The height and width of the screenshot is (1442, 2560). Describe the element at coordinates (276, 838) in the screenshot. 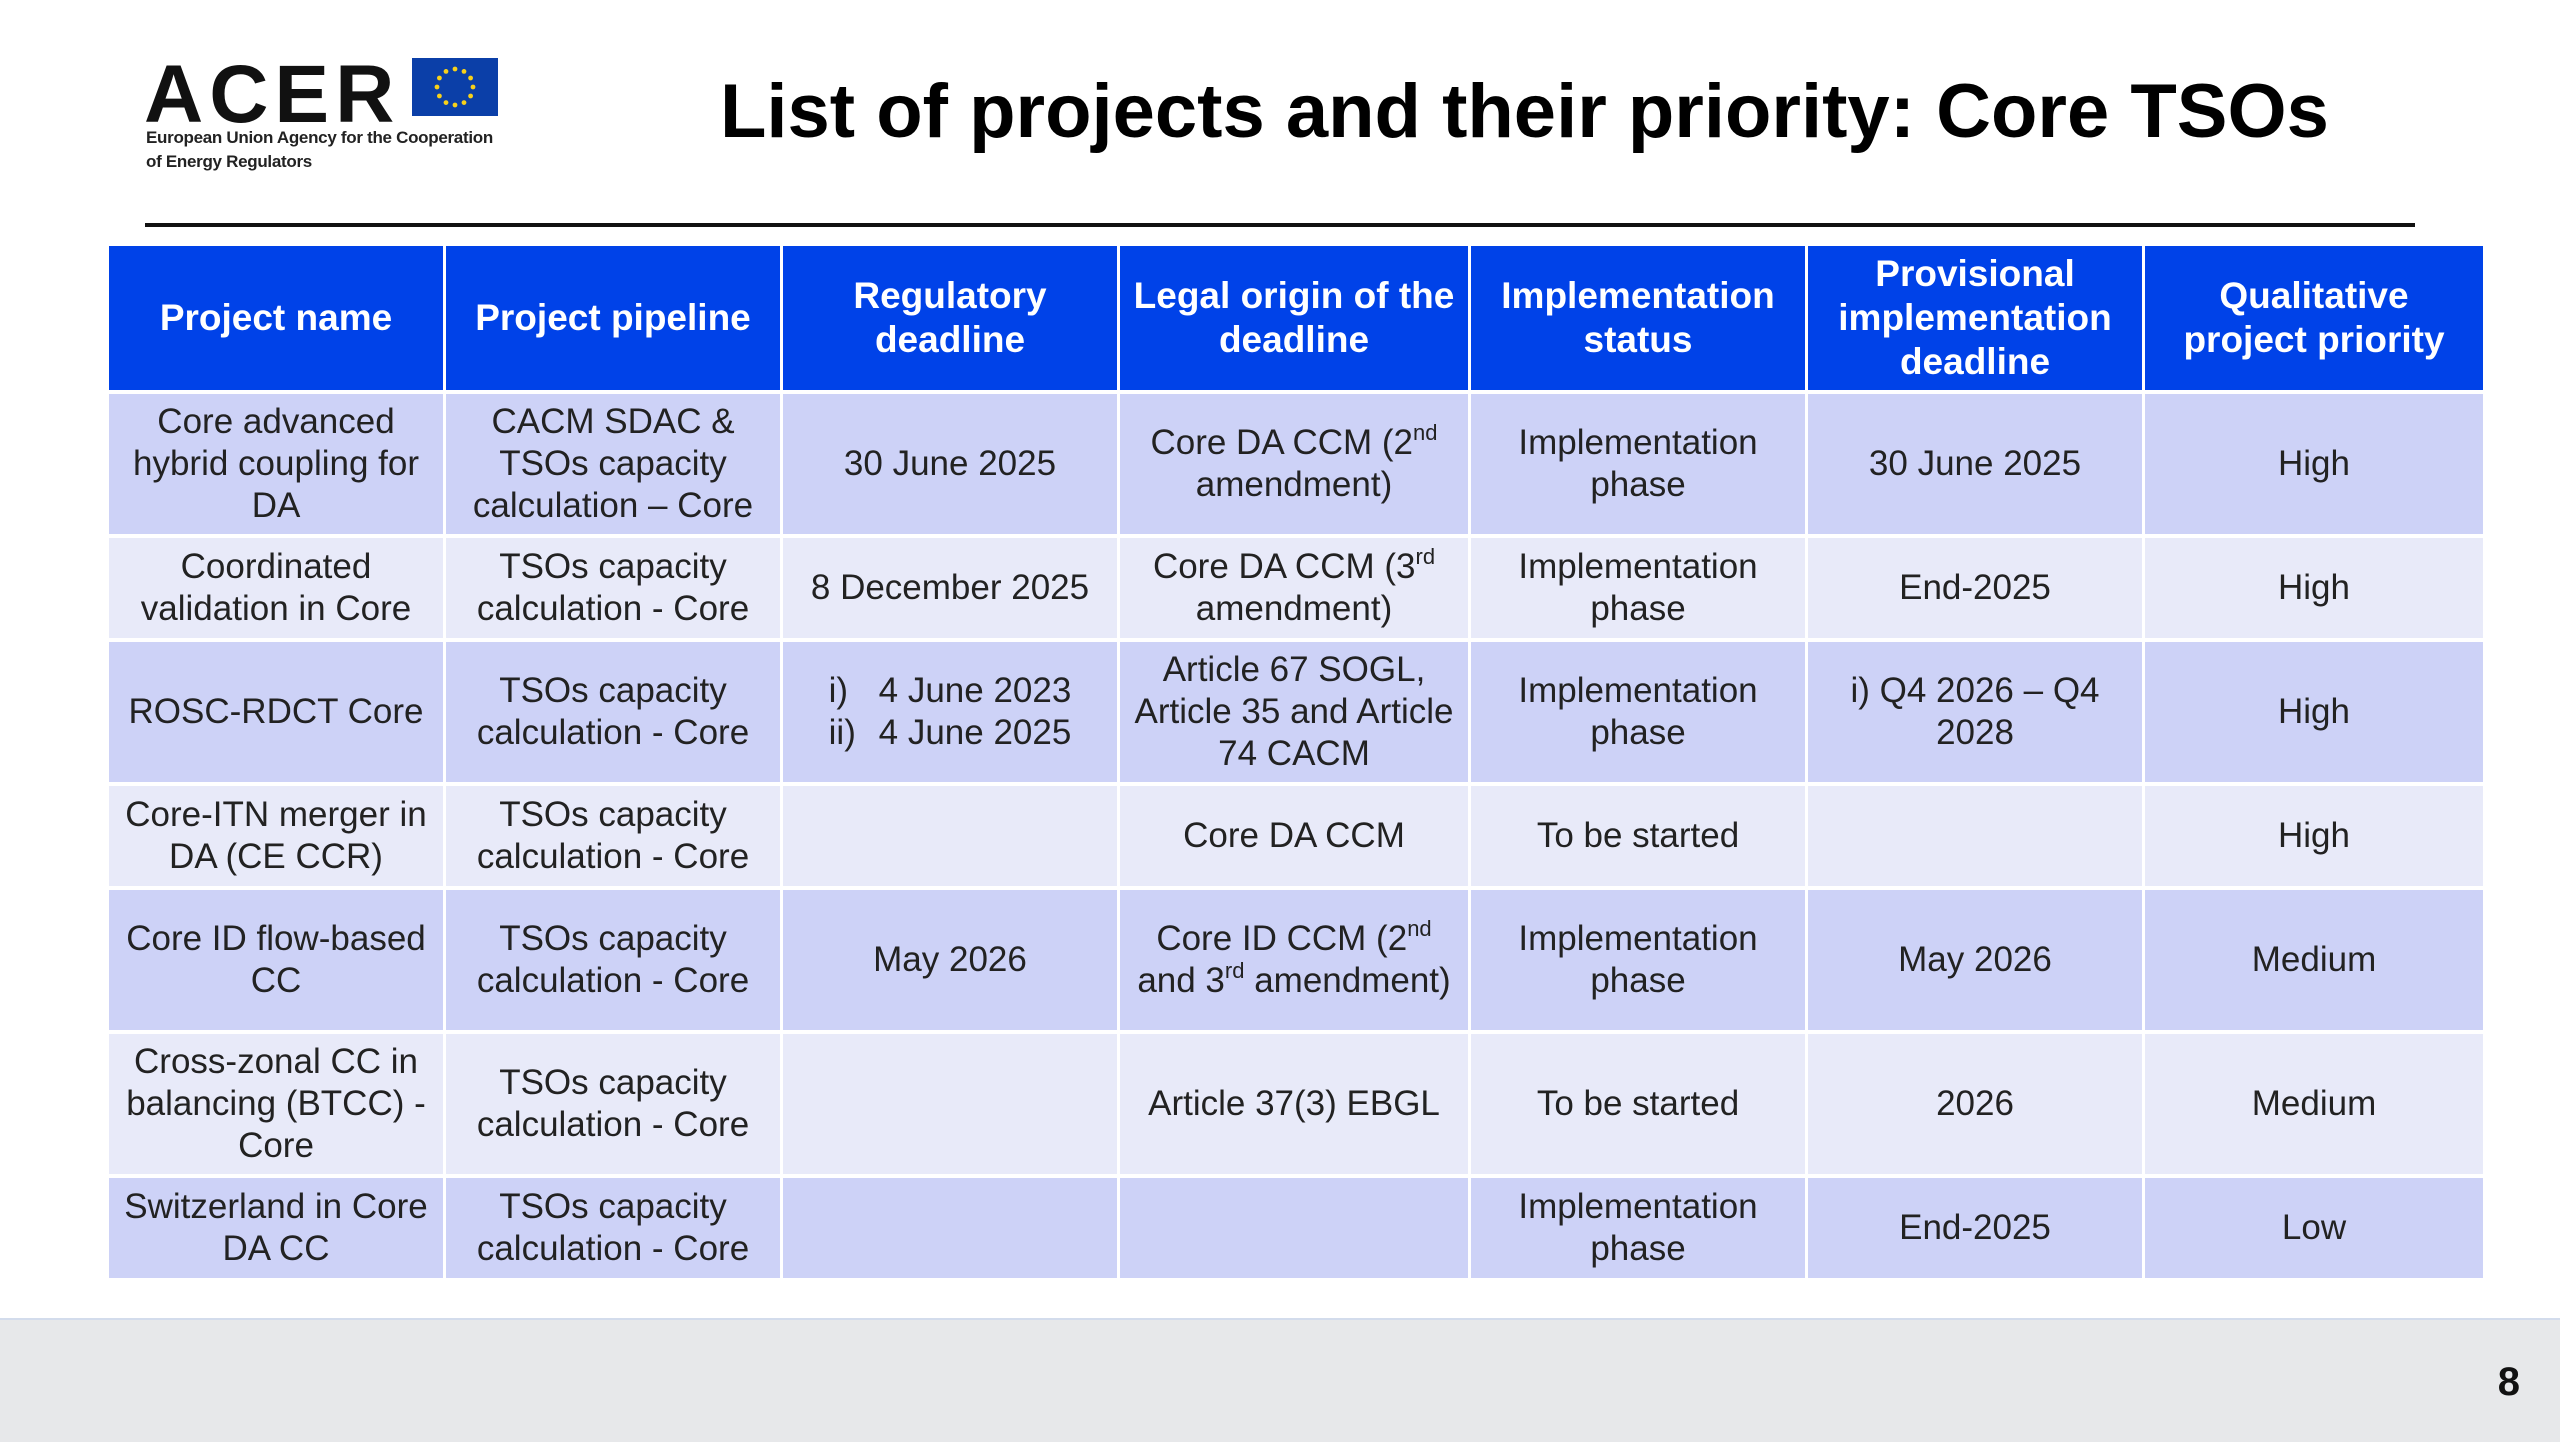

I see `cell-project-name: Core-ITN merger in DA (CE CCR)` at that location.